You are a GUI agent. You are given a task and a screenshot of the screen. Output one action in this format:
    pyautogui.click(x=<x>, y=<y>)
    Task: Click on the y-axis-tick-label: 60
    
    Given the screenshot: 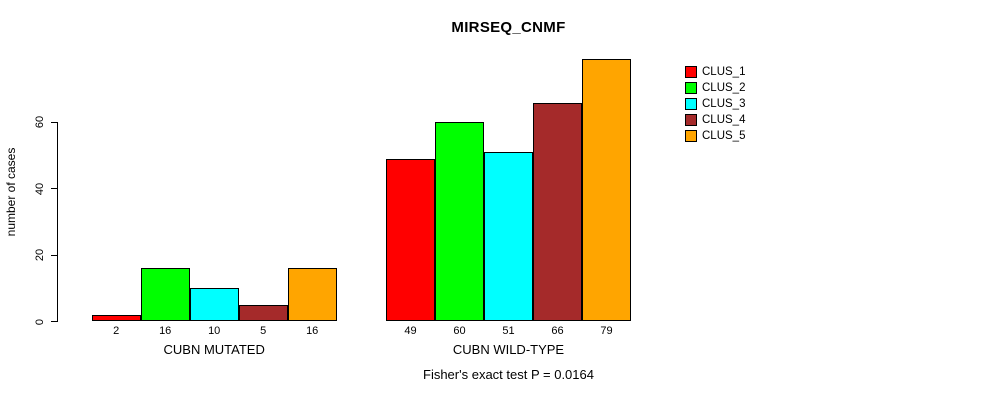 What is the action you would take?
    pyautogui.click(x=40, y=122)
    